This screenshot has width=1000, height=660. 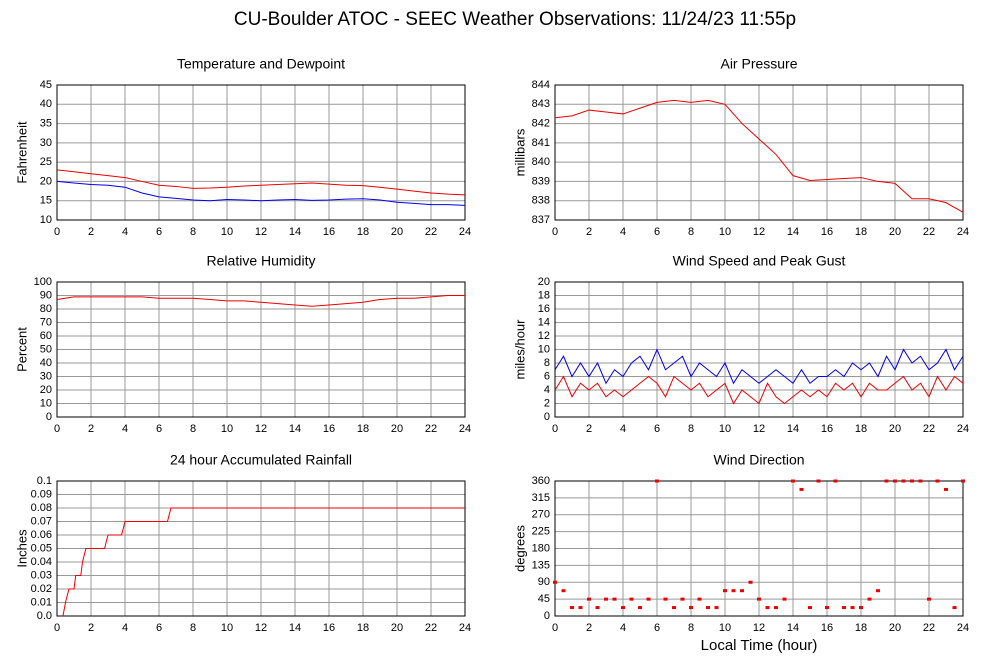 What do you see at coordinates (541, 201) in the screenshot?
I see `y-tick-label: 838` at bounding box center [541, 201].